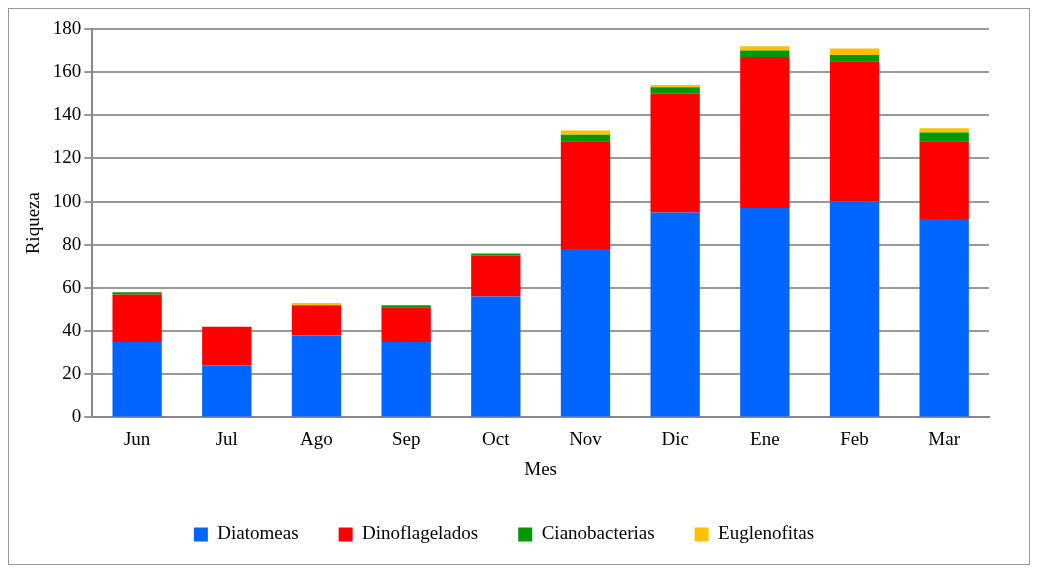 Image resolution: width=1039 pixels, height=573 pixels. I want to click on x-tick-label: Ago, so click(316, 438).